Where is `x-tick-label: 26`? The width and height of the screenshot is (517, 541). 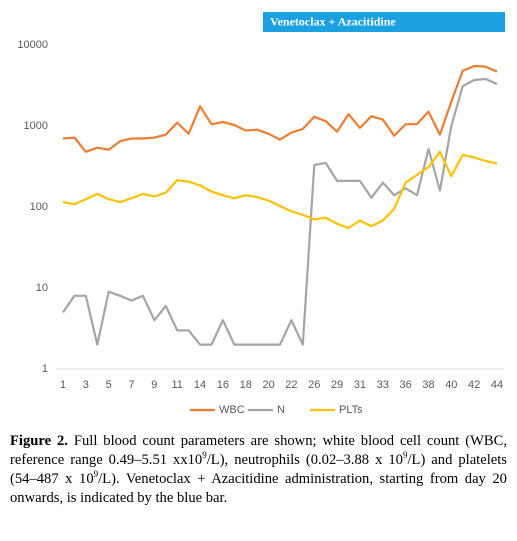
x-tick-label: 26 is located at coordinates (314, 385).